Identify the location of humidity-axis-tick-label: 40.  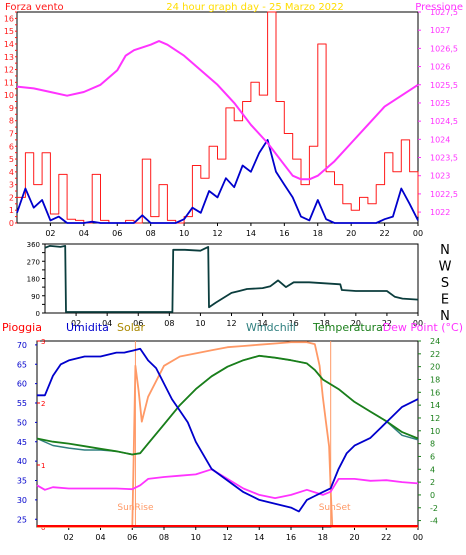
(22, 461).